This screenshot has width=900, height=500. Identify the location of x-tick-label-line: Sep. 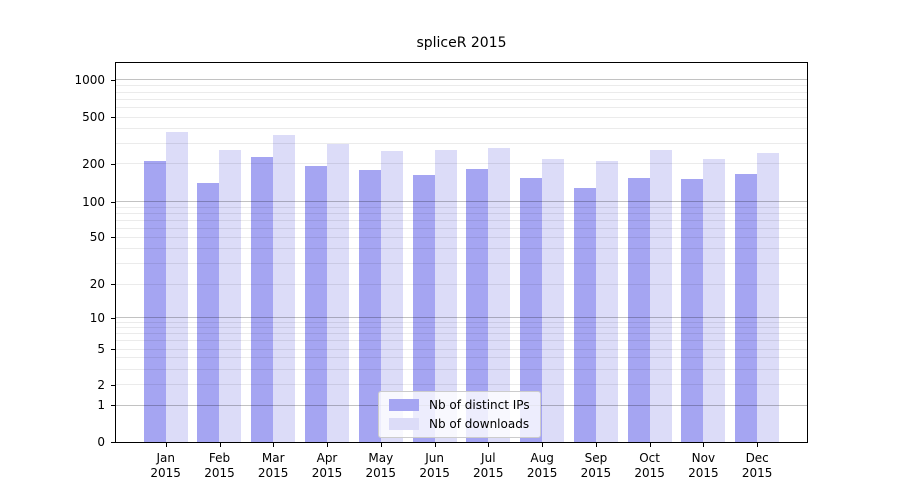
(596, 458).